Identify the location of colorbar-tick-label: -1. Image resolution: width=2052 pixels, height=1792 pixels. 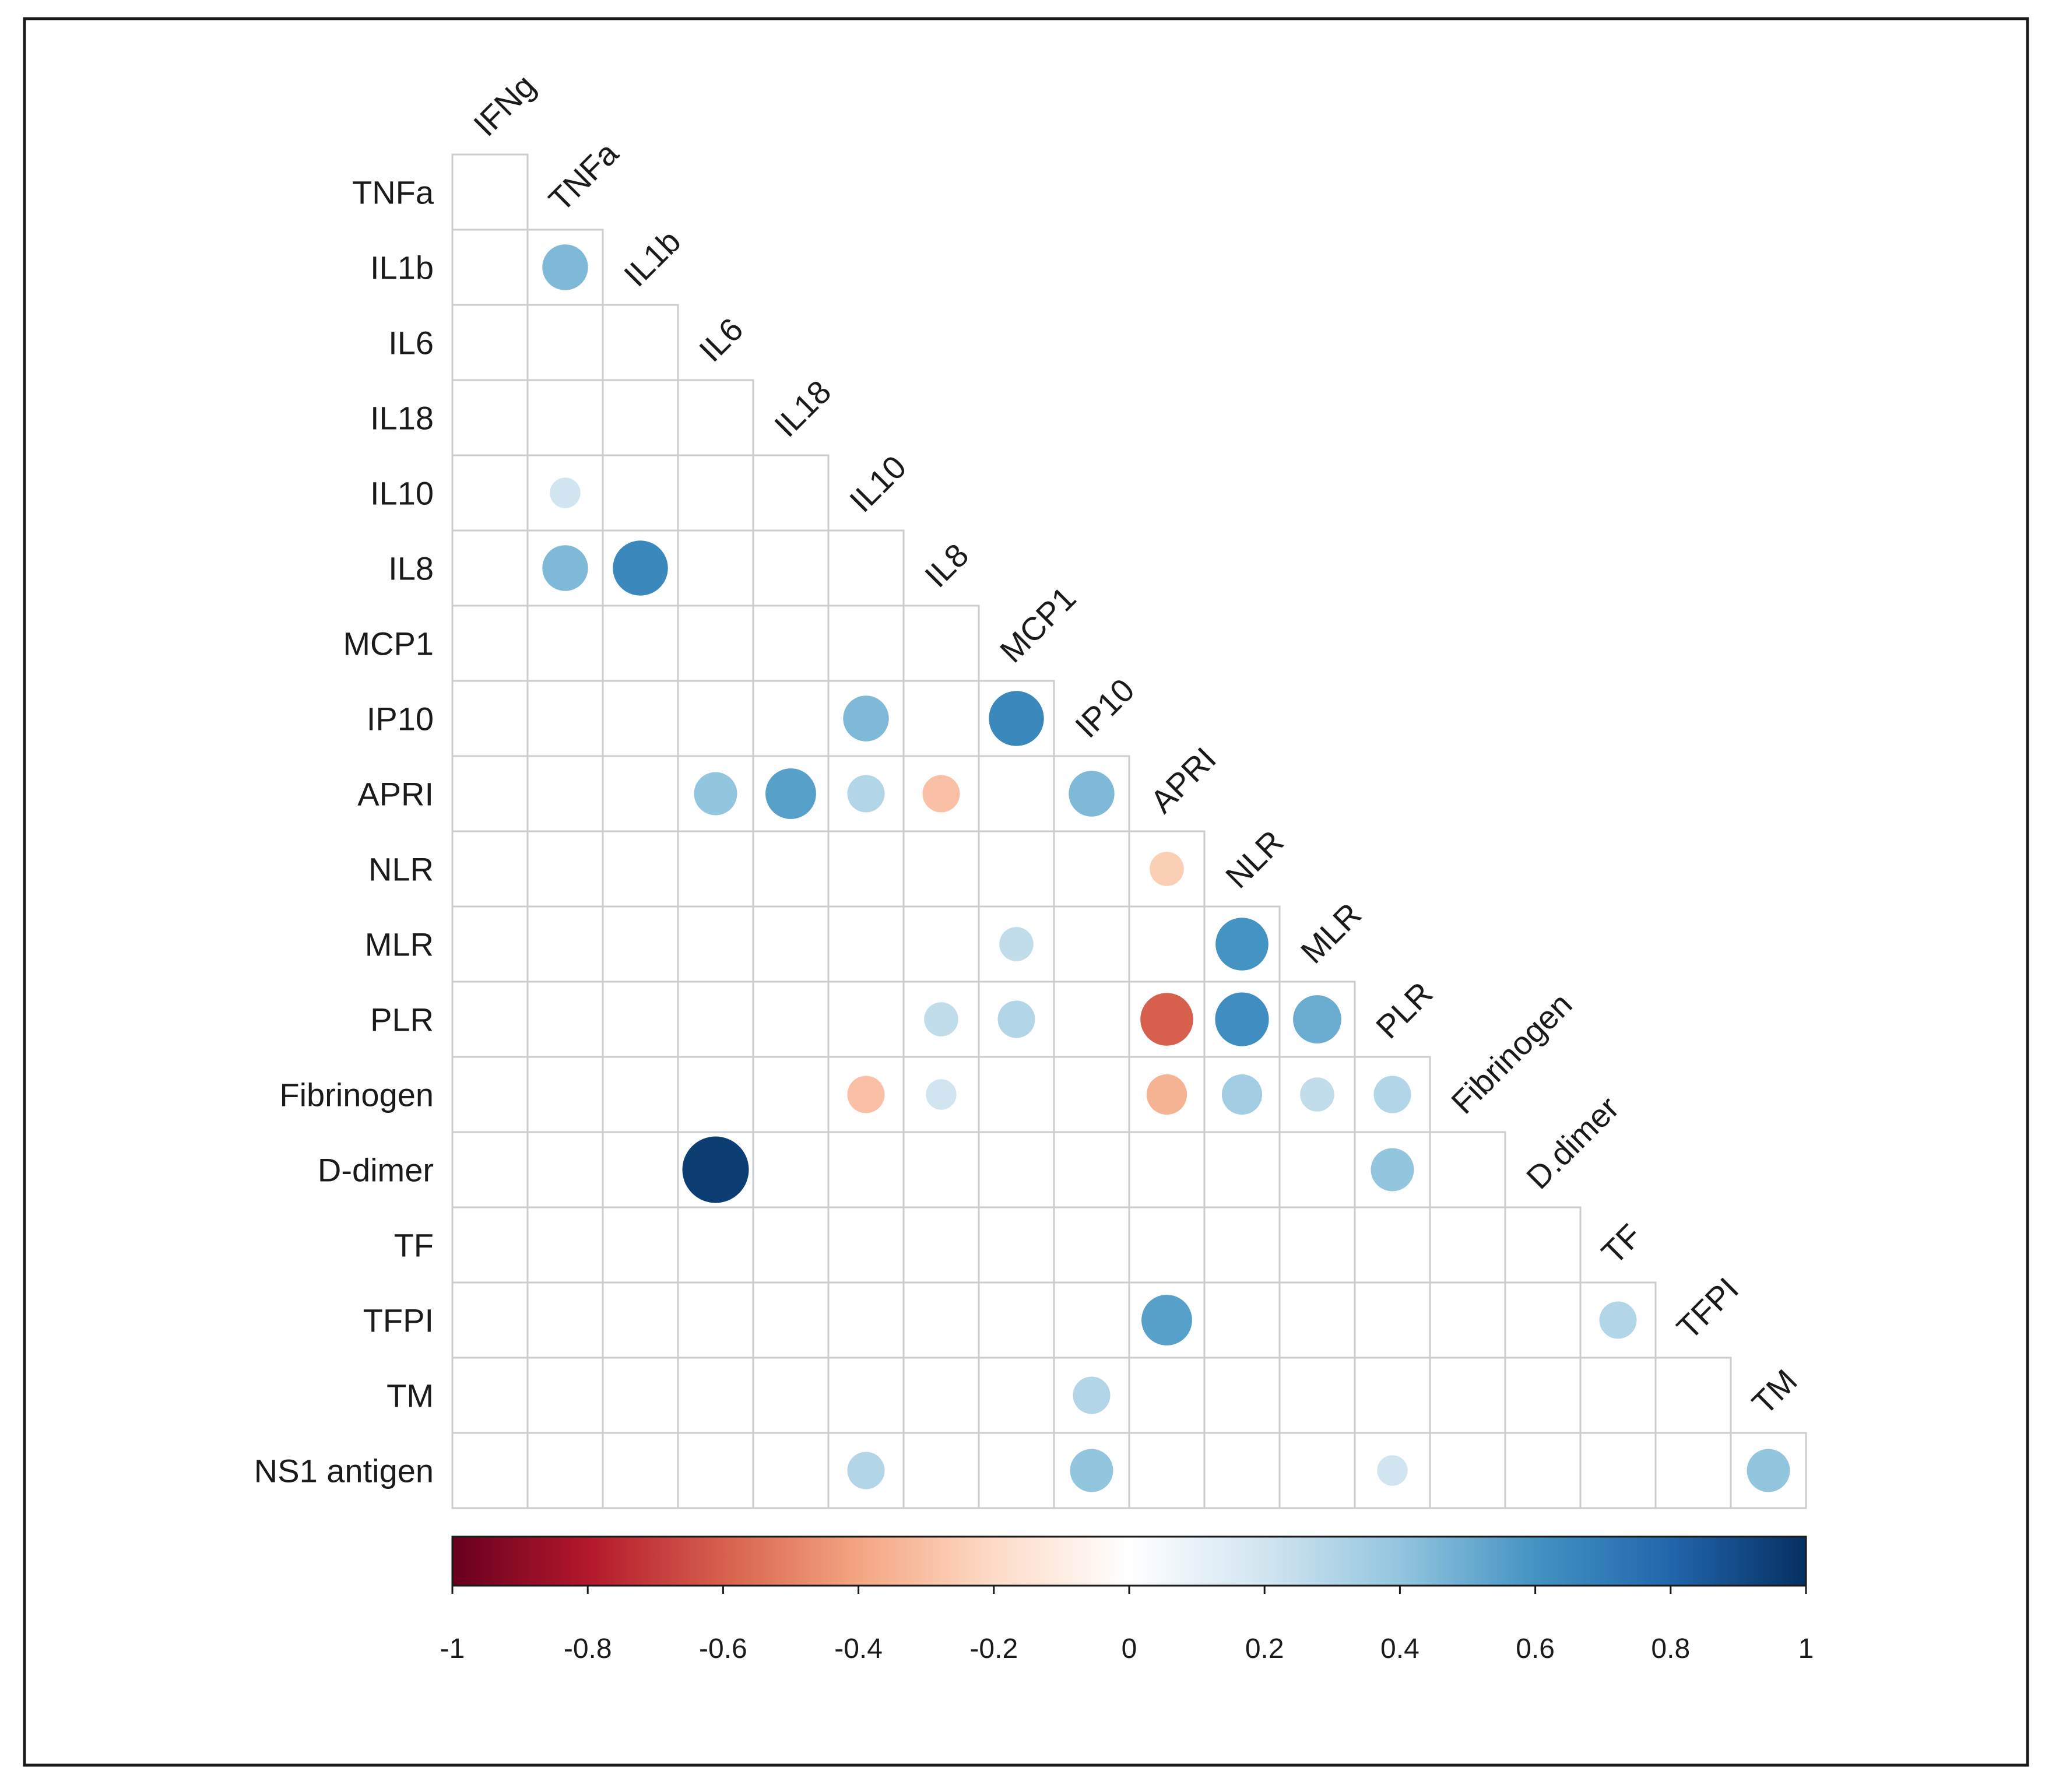
(453, 1648).